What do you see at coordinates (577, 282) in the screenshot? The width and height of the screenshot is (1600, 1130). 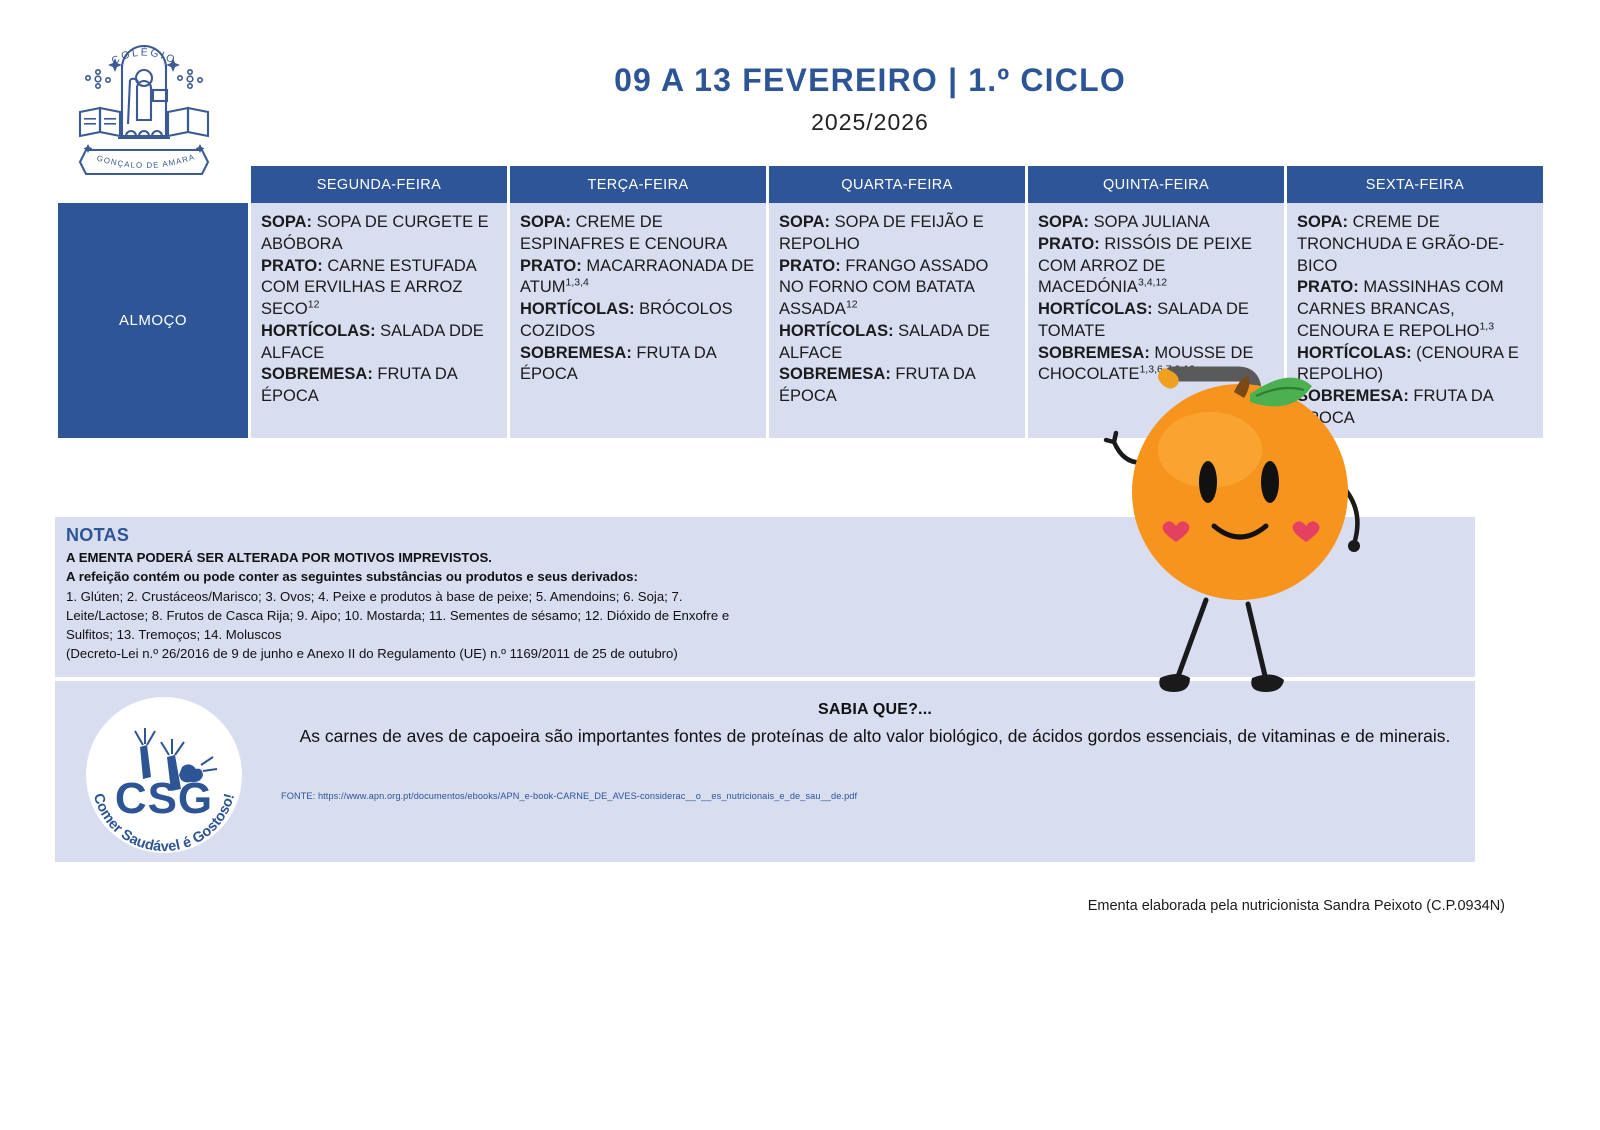 I see `allergen-codes: 1,3,4` at bounding box center [577, 282].